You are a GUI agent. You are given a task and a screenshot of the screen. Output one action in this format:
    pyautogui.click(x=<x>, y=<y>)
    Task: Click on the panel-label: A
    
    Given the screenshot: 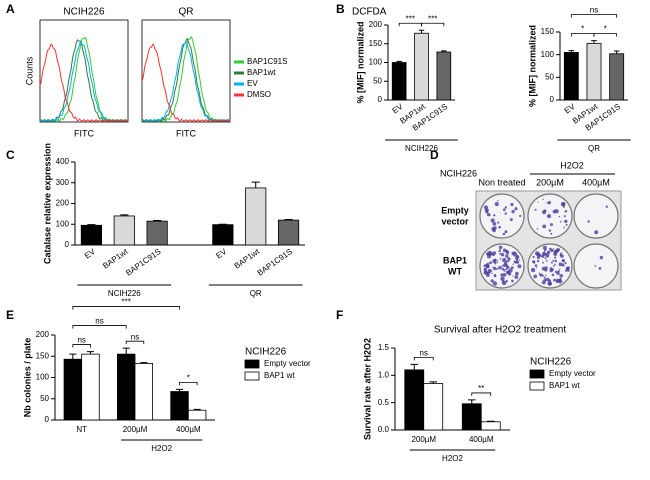 What is the action you would take?
    pyautogui.click(x=10, y=9)
    